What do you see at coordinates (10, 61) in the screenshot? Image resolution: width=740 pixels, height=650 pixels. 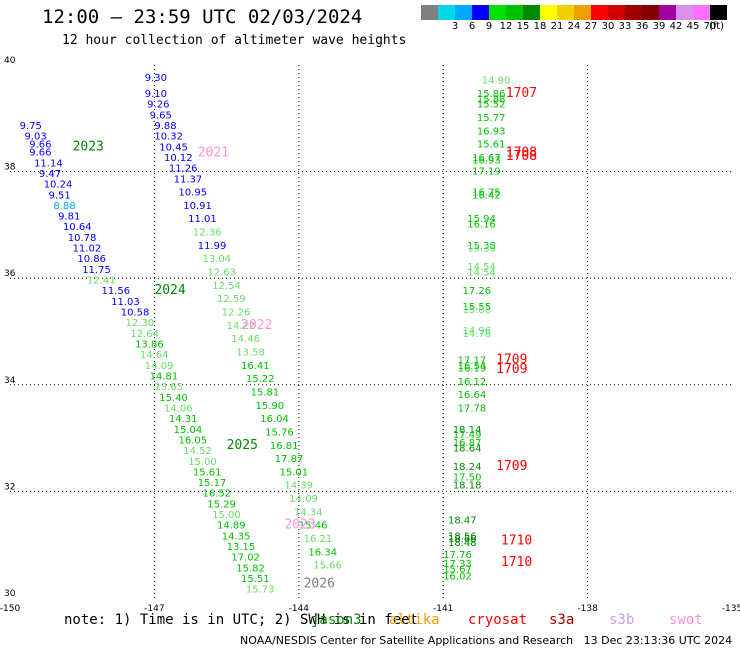 I see `y-tick-label: 40` at bounding box center [10, 61].